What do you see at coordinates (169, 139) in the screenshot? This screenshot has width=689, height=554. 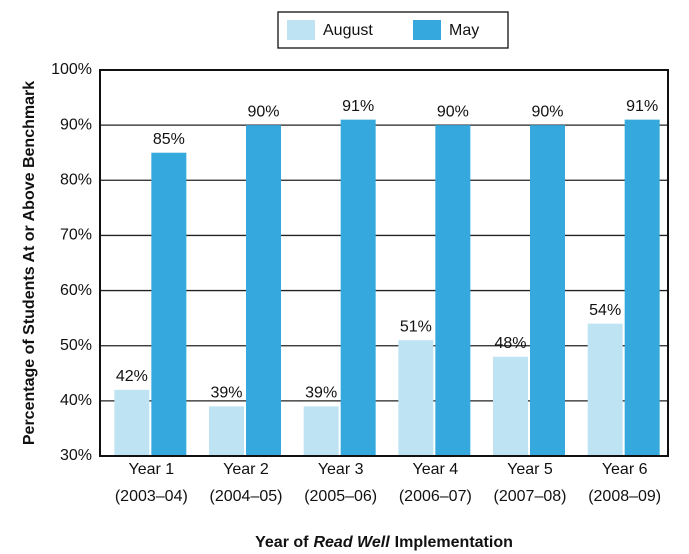 I see `data-label: 85%` at bounding box center [169, 139].